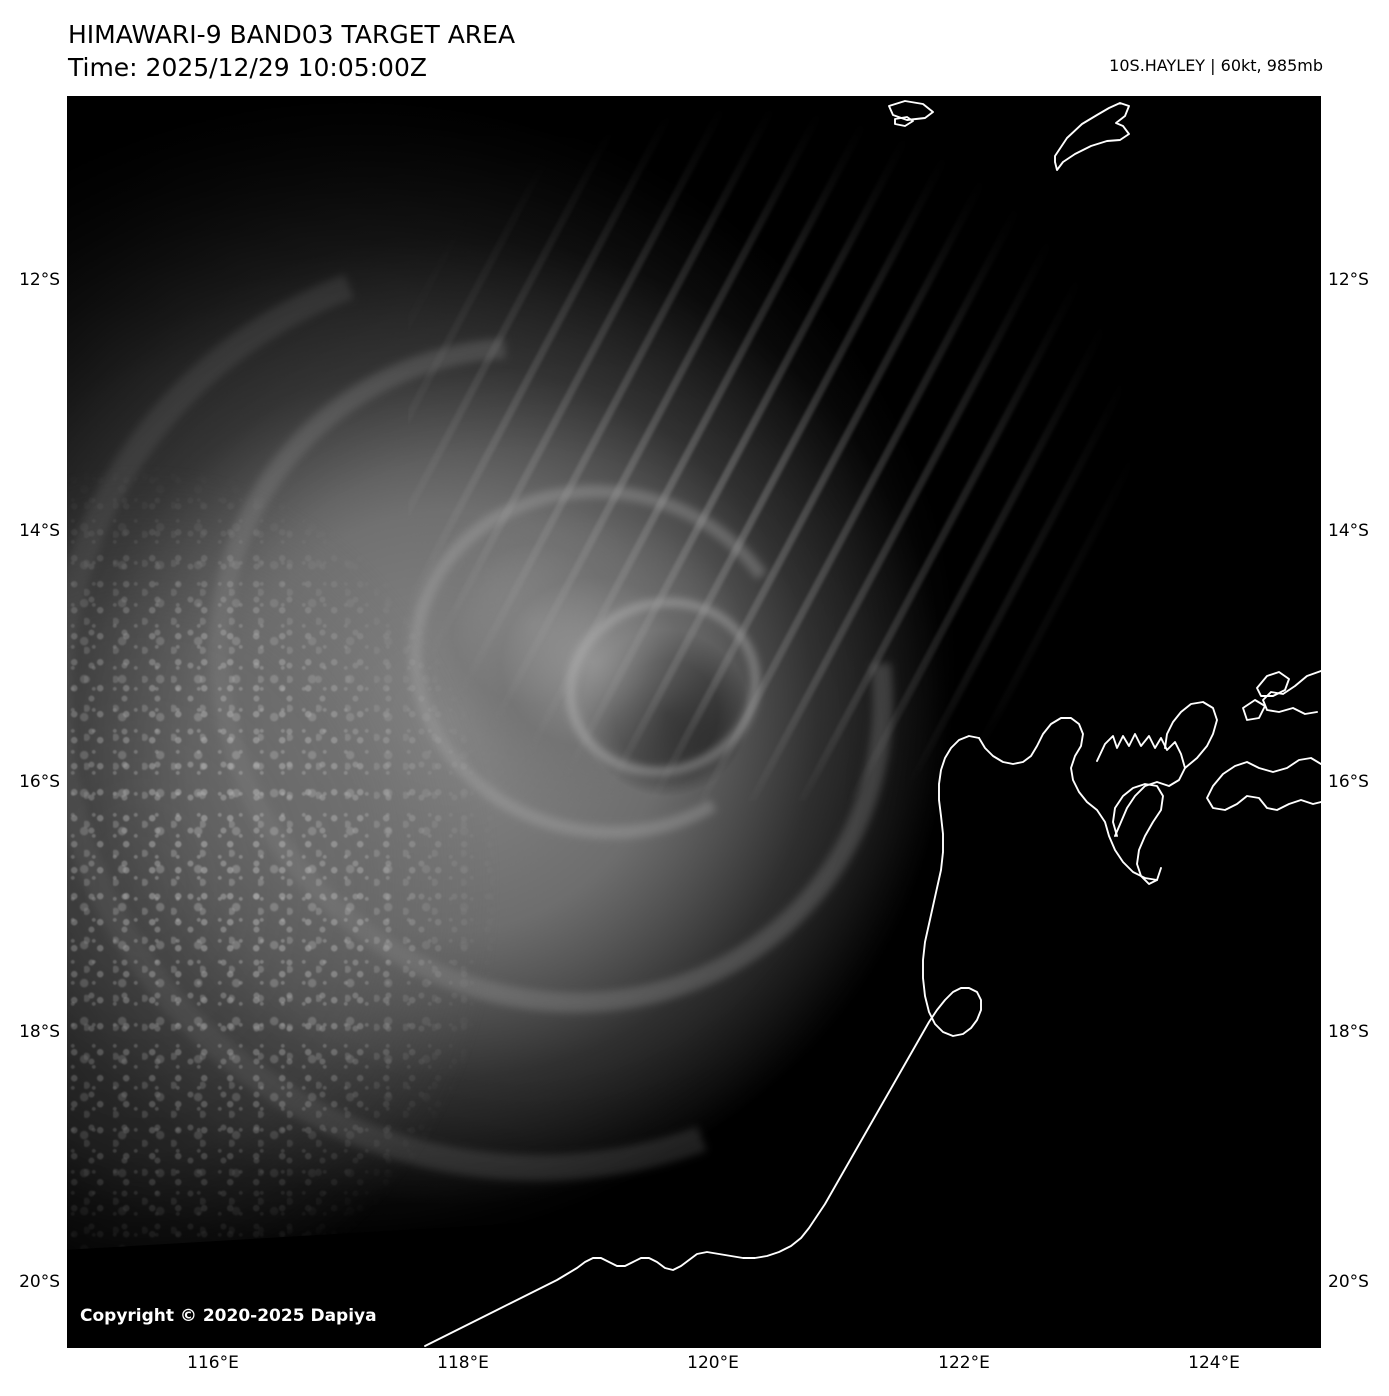 Image resolution: width=1389 pixels, height=1396 pixels. What do you see at coordinates (1214, 1363) in the screenshot?
I see `lon-tick-label: 124°E` at bounding box center [1214, 1363].